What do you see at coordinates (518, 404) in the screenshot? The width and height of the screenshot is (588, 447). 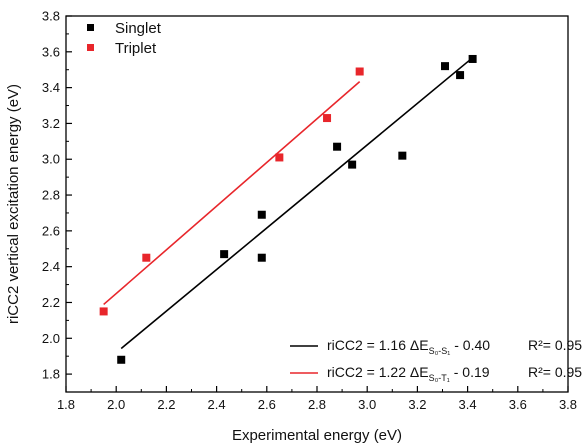 I see `x-tick-label: 3.6` at bounding box center [518, 404].